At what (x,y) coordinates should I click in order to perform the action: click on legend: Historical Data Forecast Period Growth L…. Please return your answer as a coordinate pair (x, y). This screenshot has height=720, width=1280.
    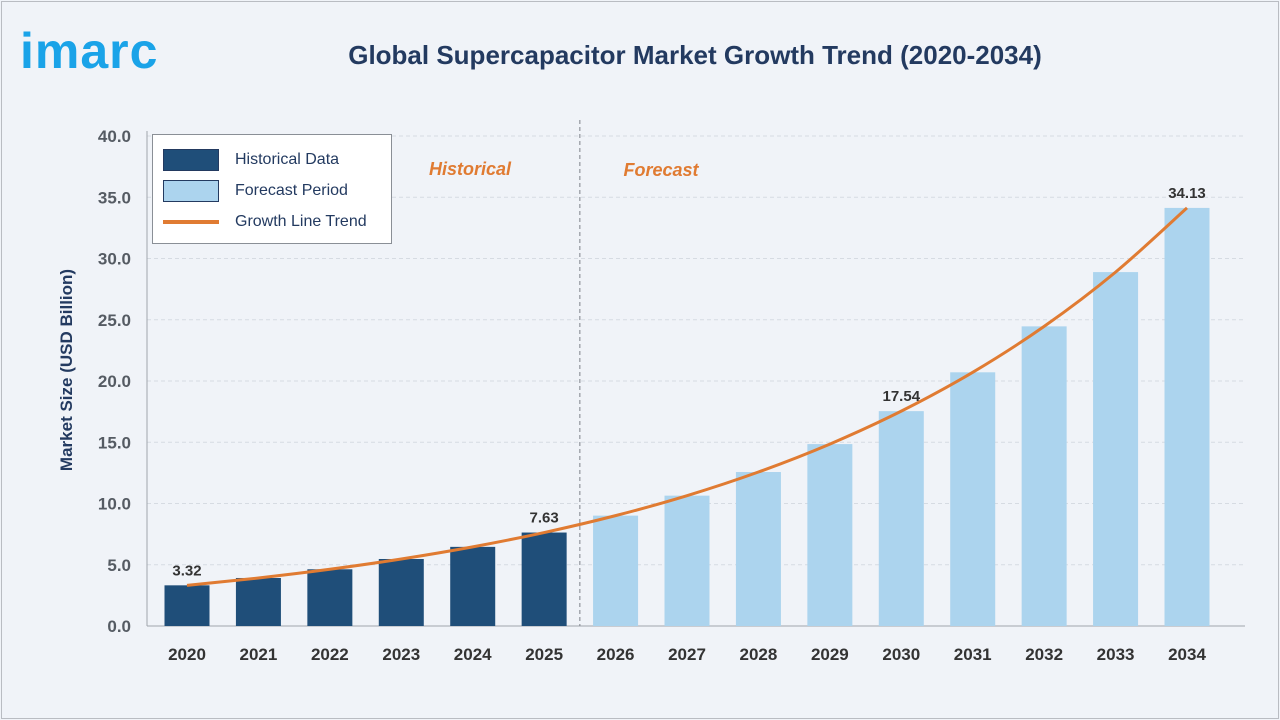
    Looking at the image, I should click on (272, 189).